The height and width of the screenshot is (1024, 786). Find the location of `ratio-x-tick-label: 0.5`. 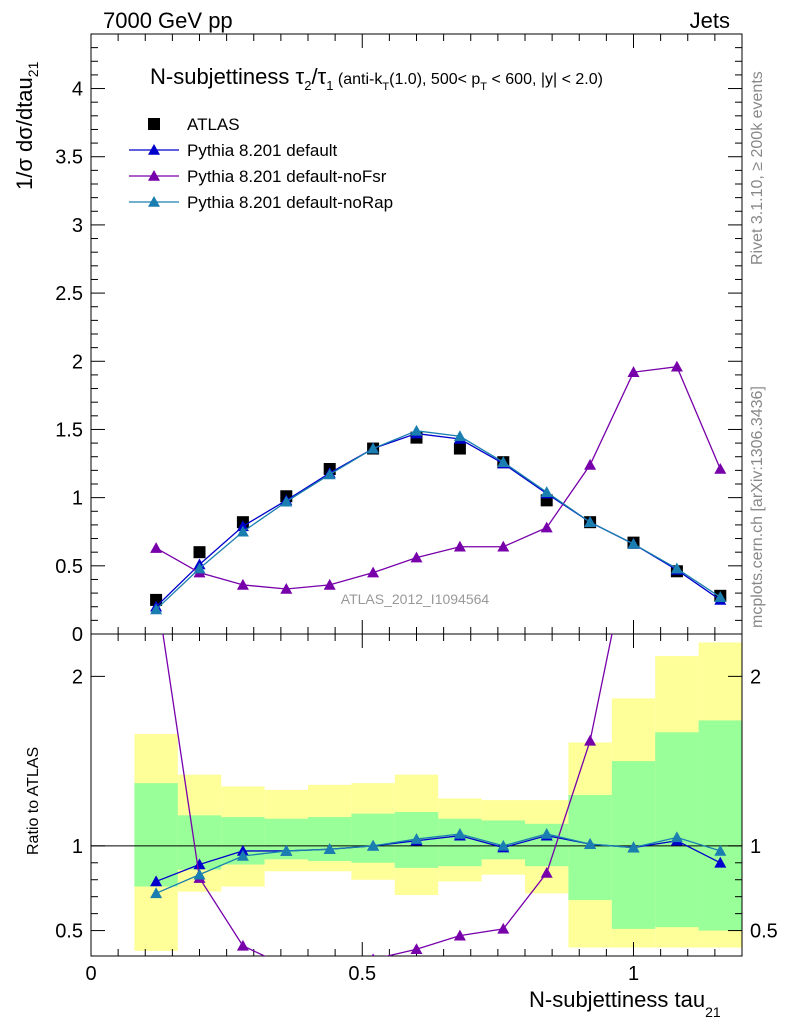

ratio-x-tick-label: 0.5 is located at coordinates (362, 974).